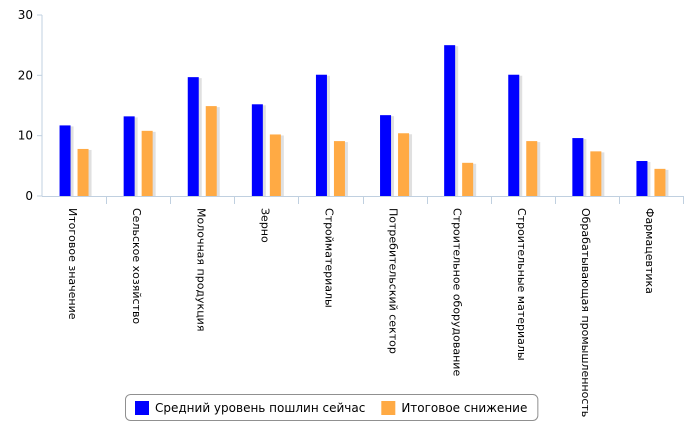 The width and height of the screenshot is (693, 437). I want to click on y-tick-label: 10, so click(25, 136).